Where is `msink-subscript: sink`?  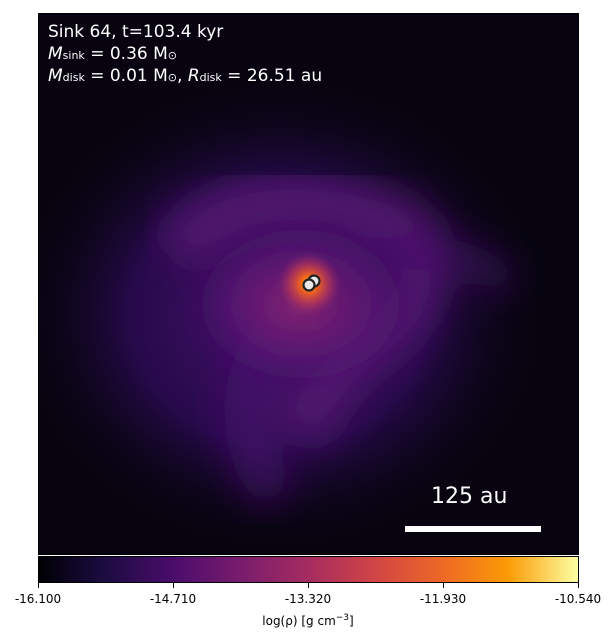
msink-subscript: sink is located at coordinates (73, 55).